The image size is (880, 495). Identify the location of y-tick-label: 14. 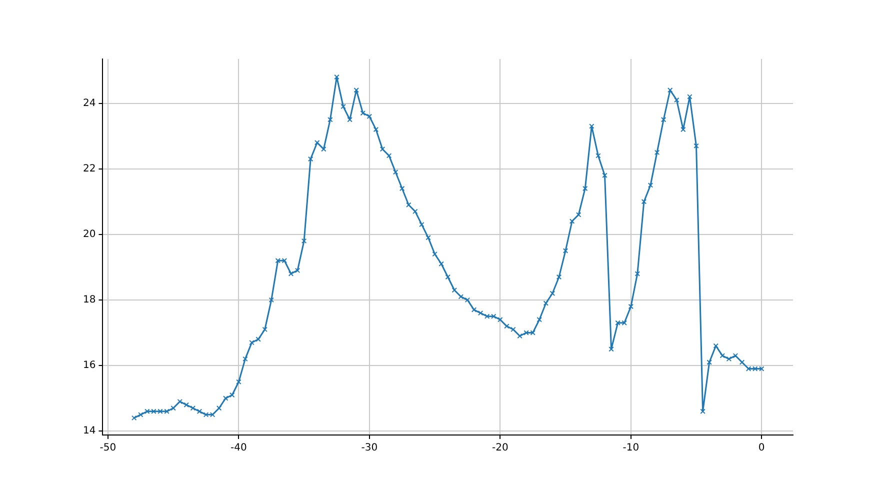
(89, 431).